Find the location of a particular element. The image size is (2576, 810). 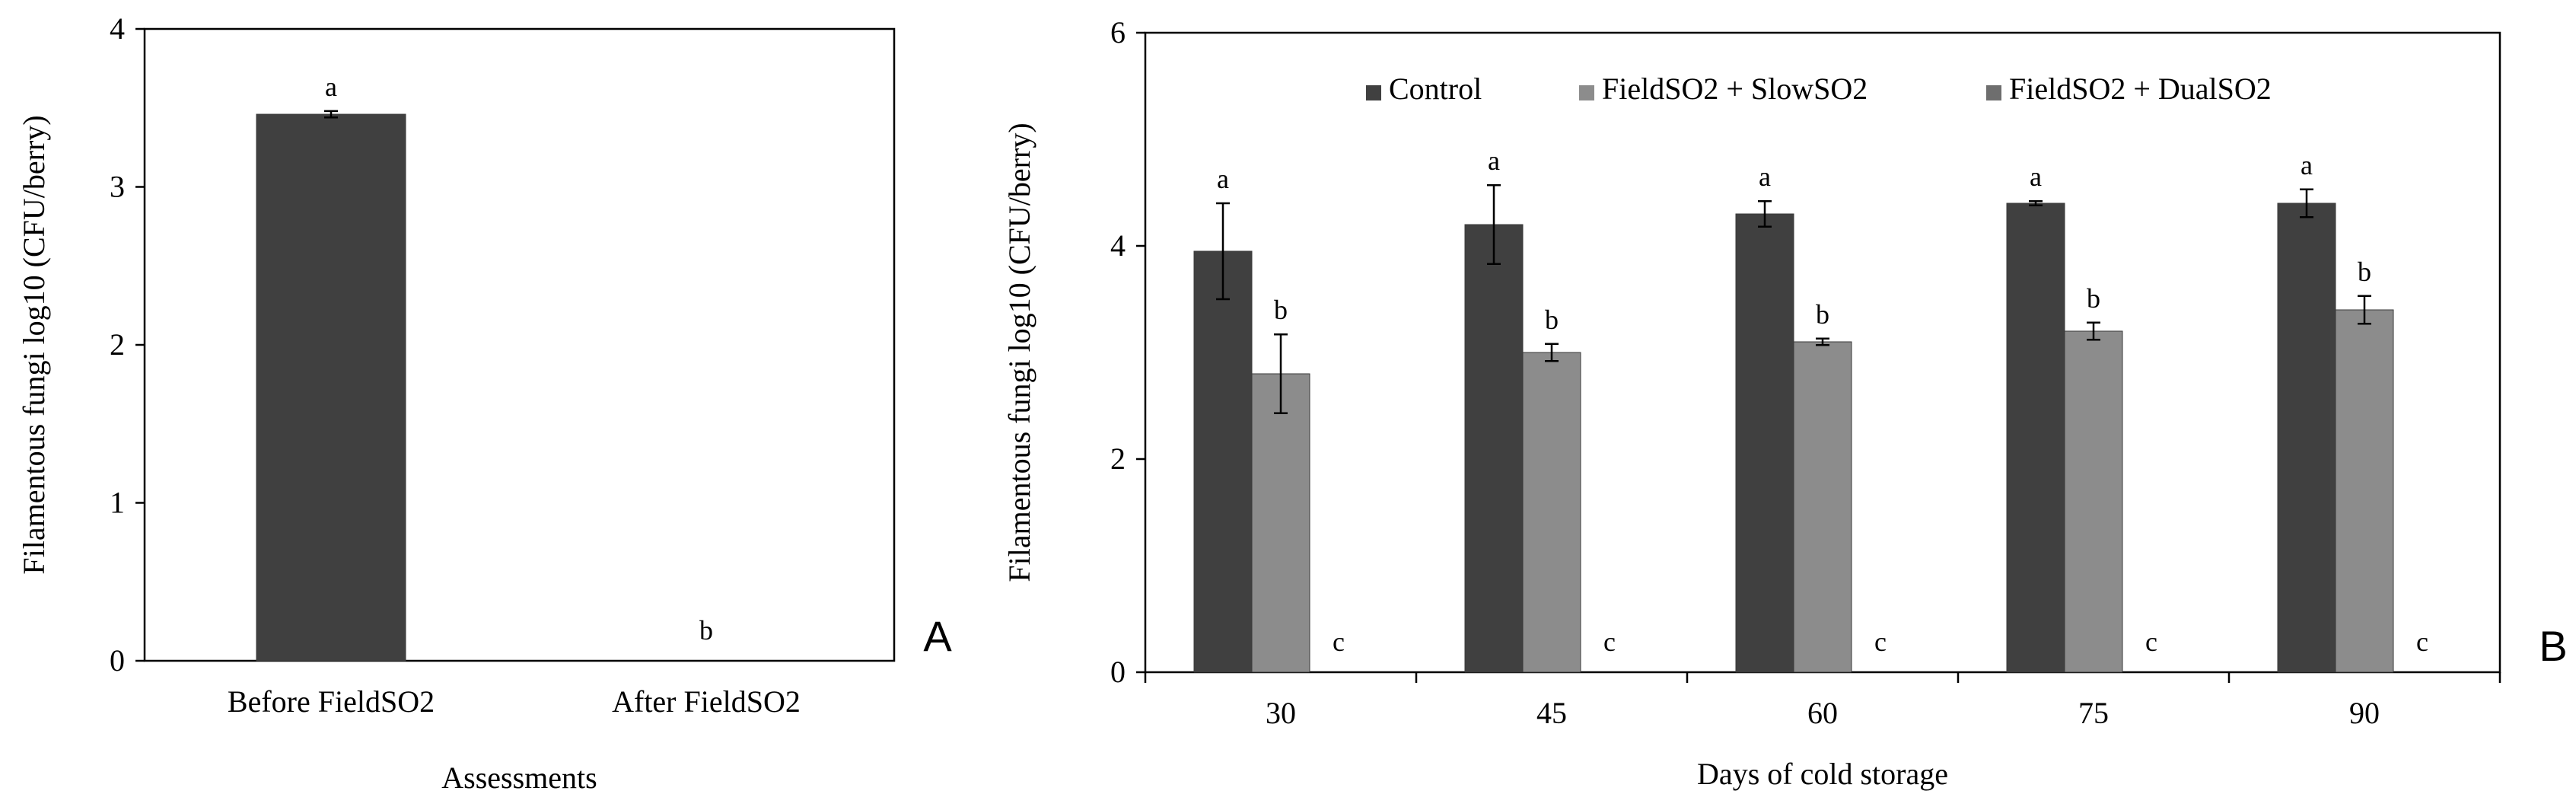

x-tick-label: 30 is located at coordinates (1281, 713).